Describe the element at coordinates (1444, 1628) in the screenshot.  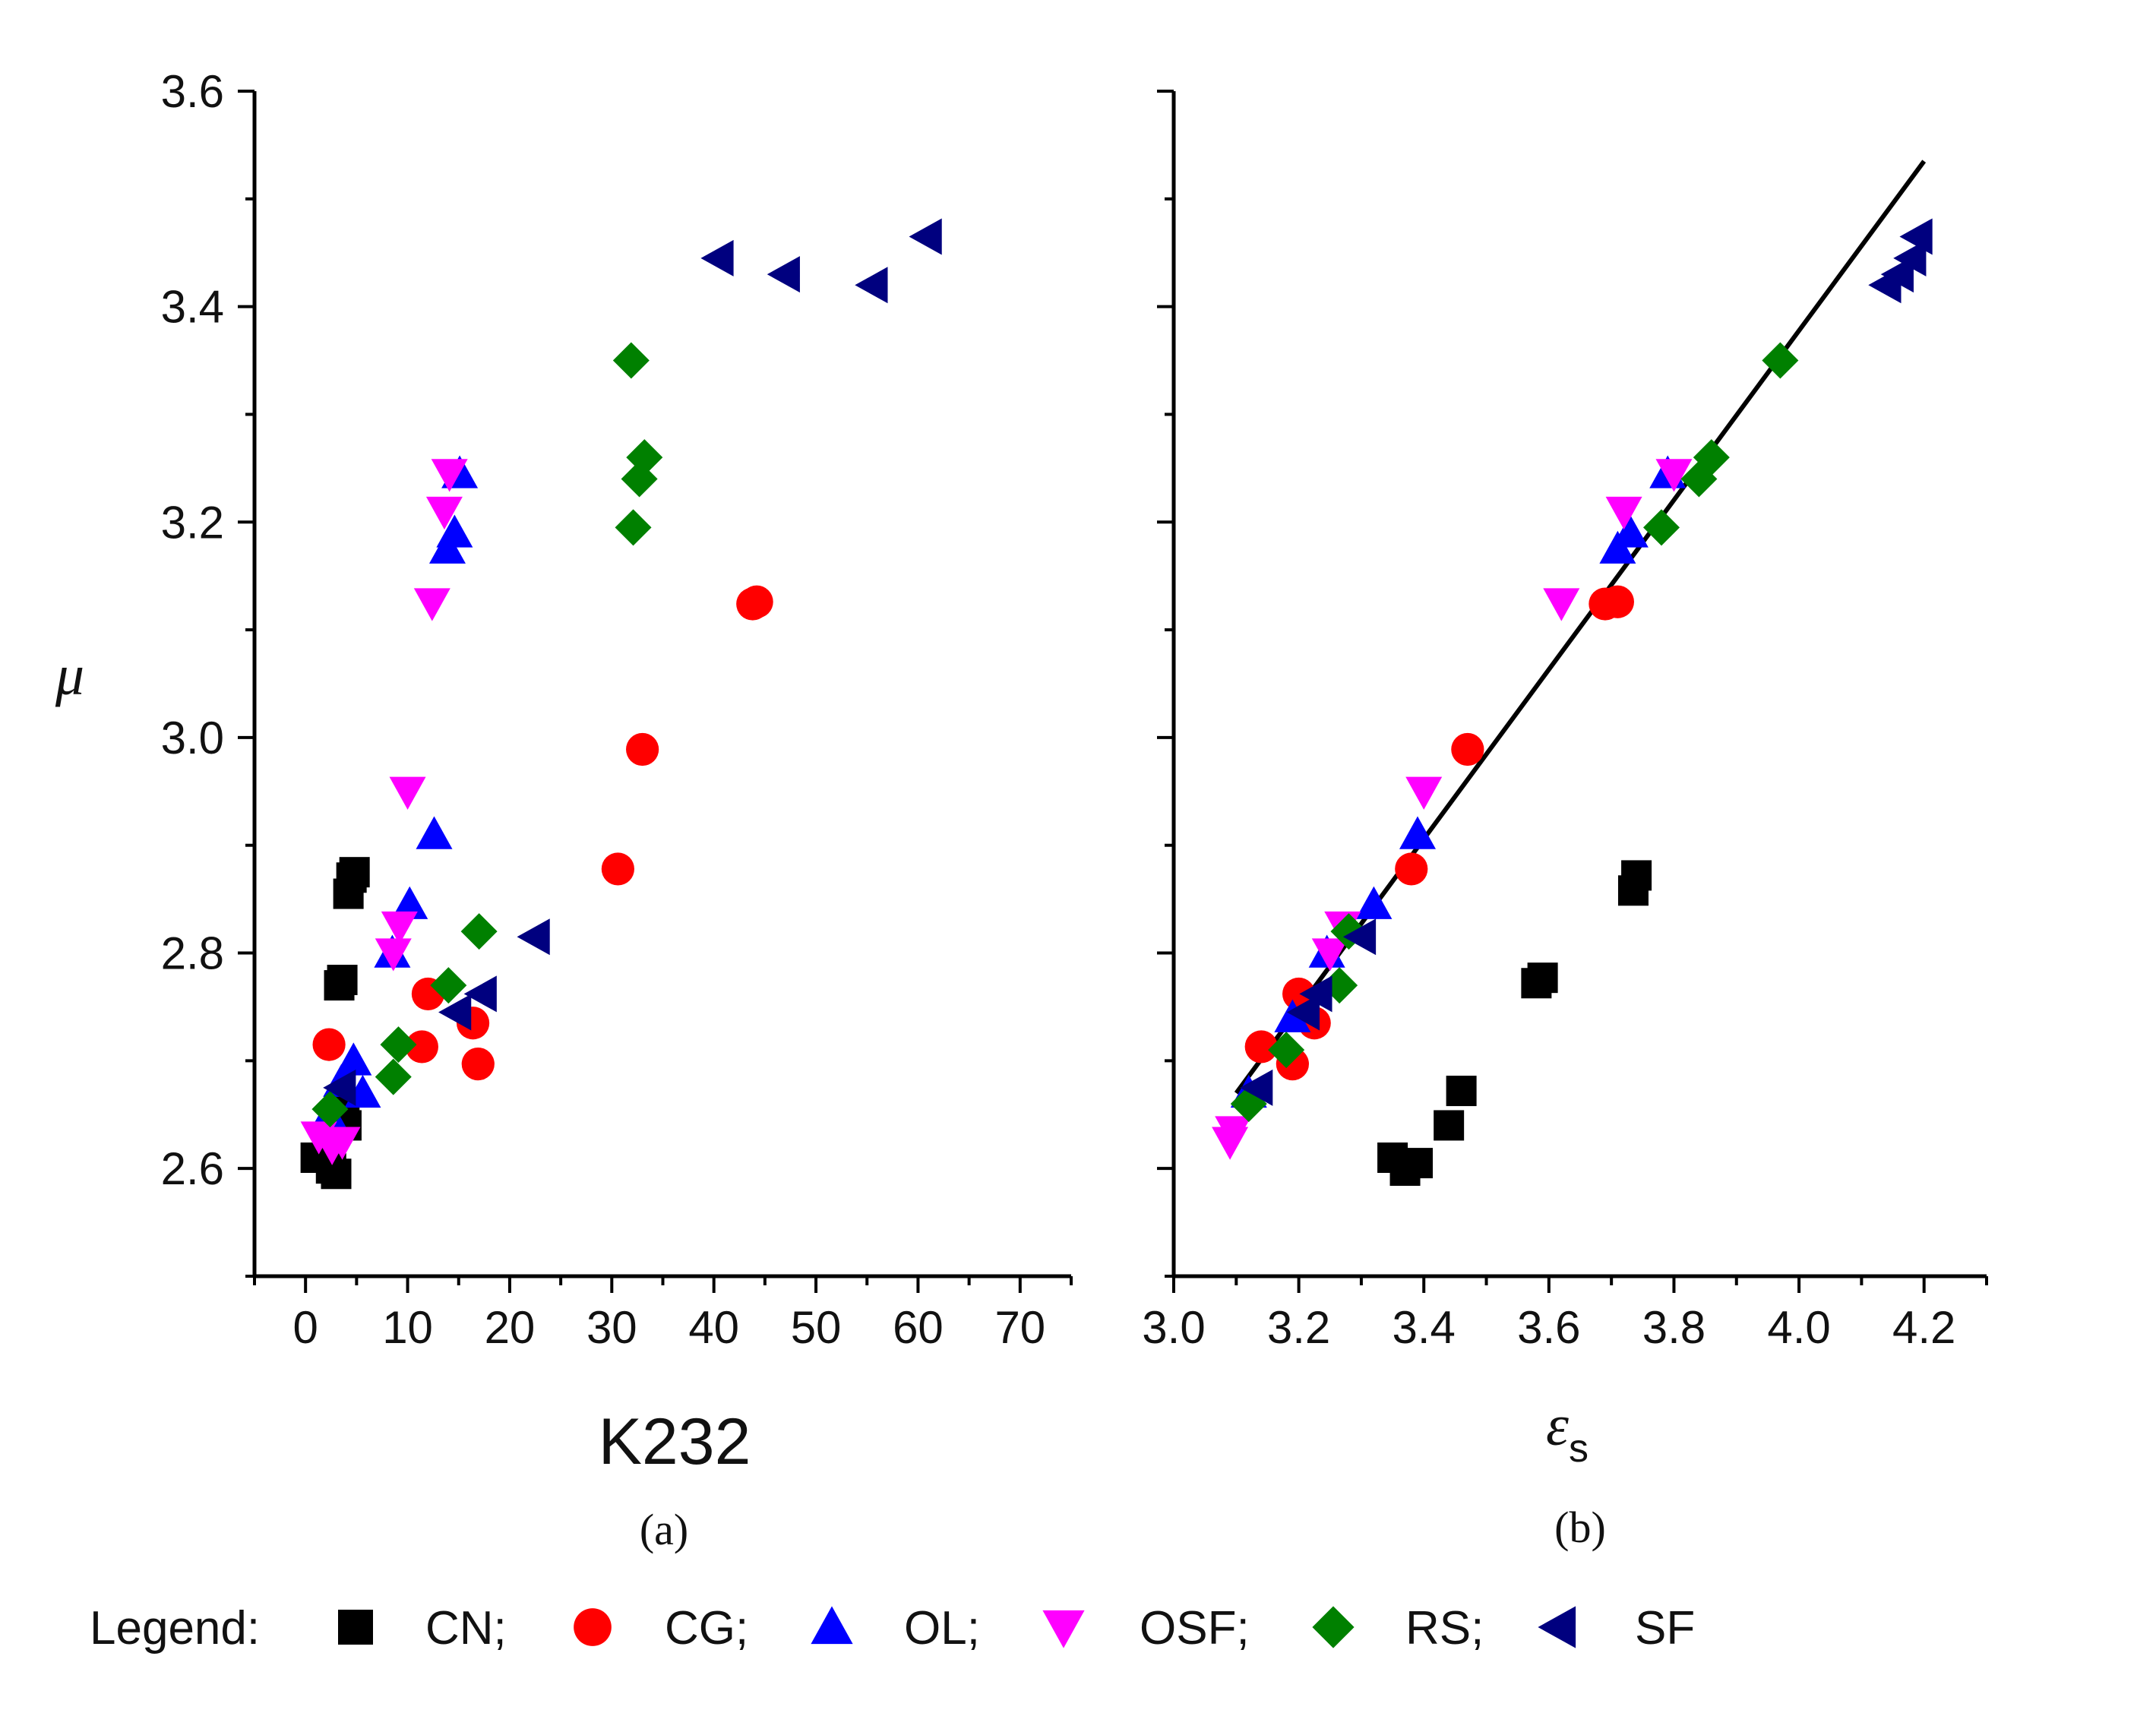
I see `legend-label-rs: RS;` at that location.